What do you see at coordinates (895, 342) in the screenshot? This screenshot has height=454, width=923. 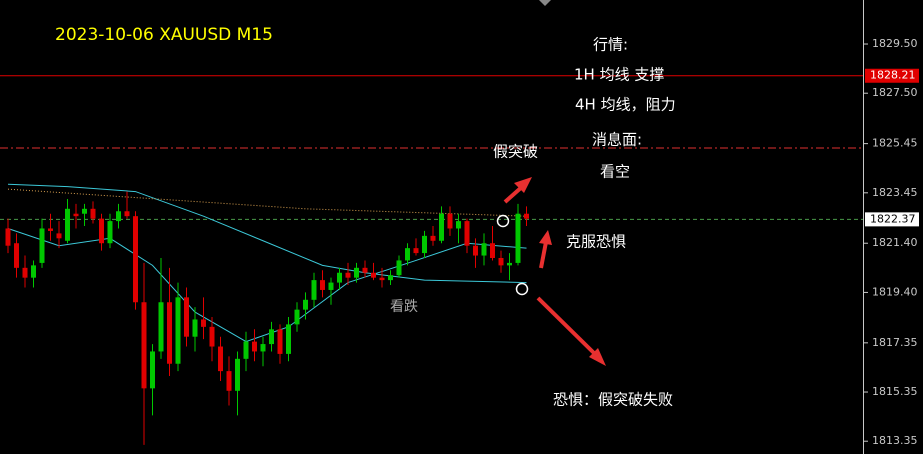 I see `y-tick-label: 1817.35` at bounding box center [895, 342].